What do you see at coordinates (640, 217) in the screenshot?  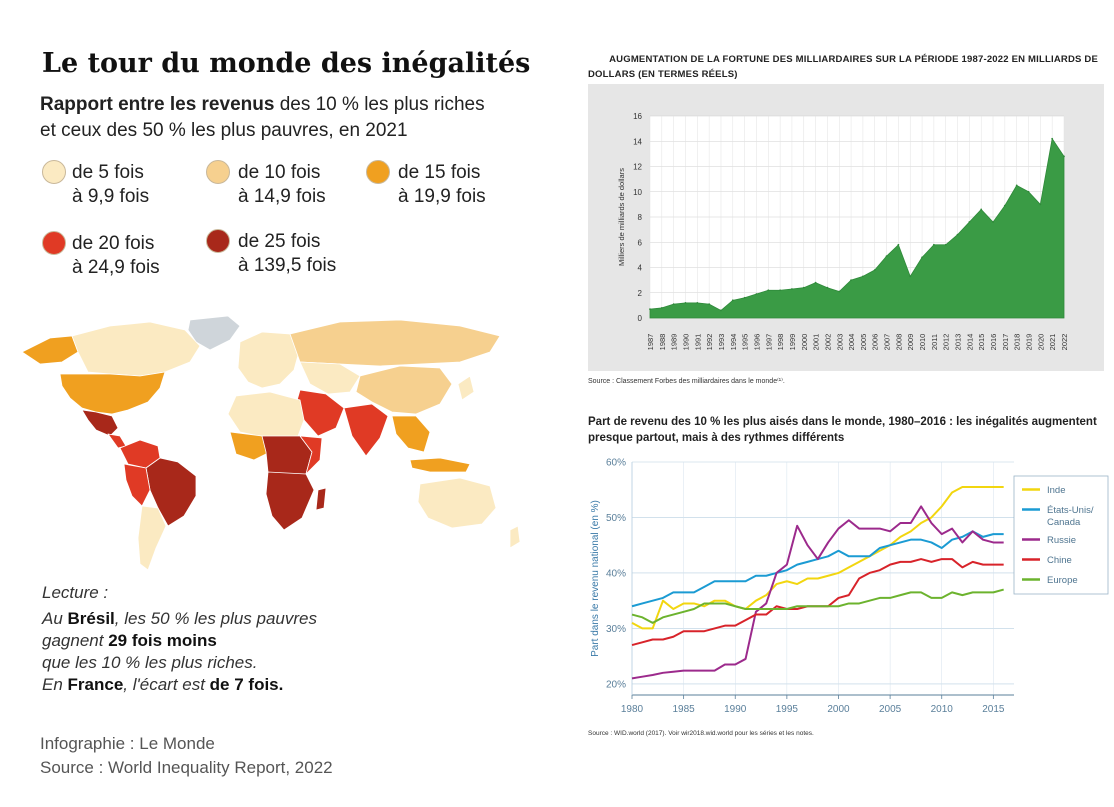 I see `y-tick-label: 8` at bounding box center [640, 217].